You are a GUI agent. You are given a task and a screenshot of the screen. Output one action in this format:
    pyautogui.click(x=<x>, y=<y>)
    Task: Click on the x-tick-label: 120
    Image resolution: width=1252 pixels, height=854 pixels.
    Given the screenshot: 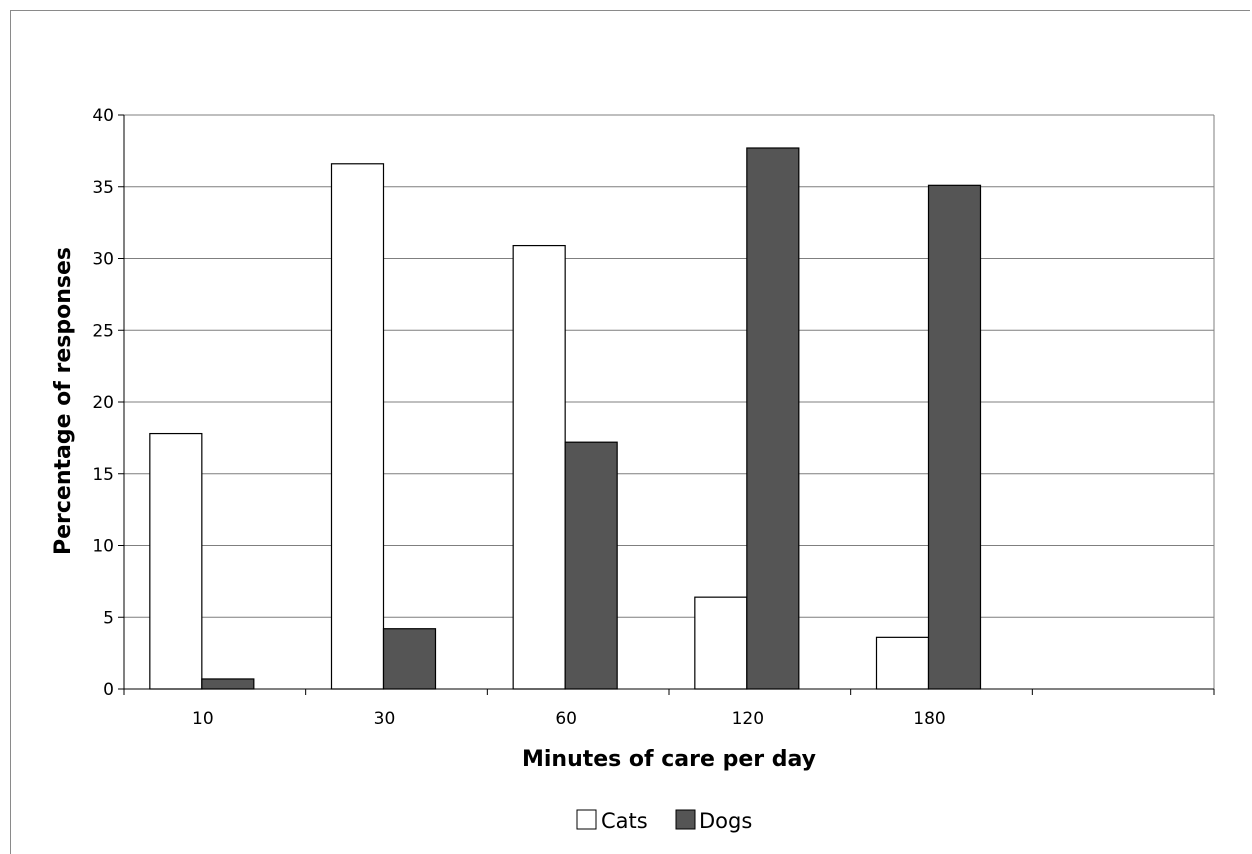 What is the action you would take?
    pyautogui.click(x=748, y=719)
    